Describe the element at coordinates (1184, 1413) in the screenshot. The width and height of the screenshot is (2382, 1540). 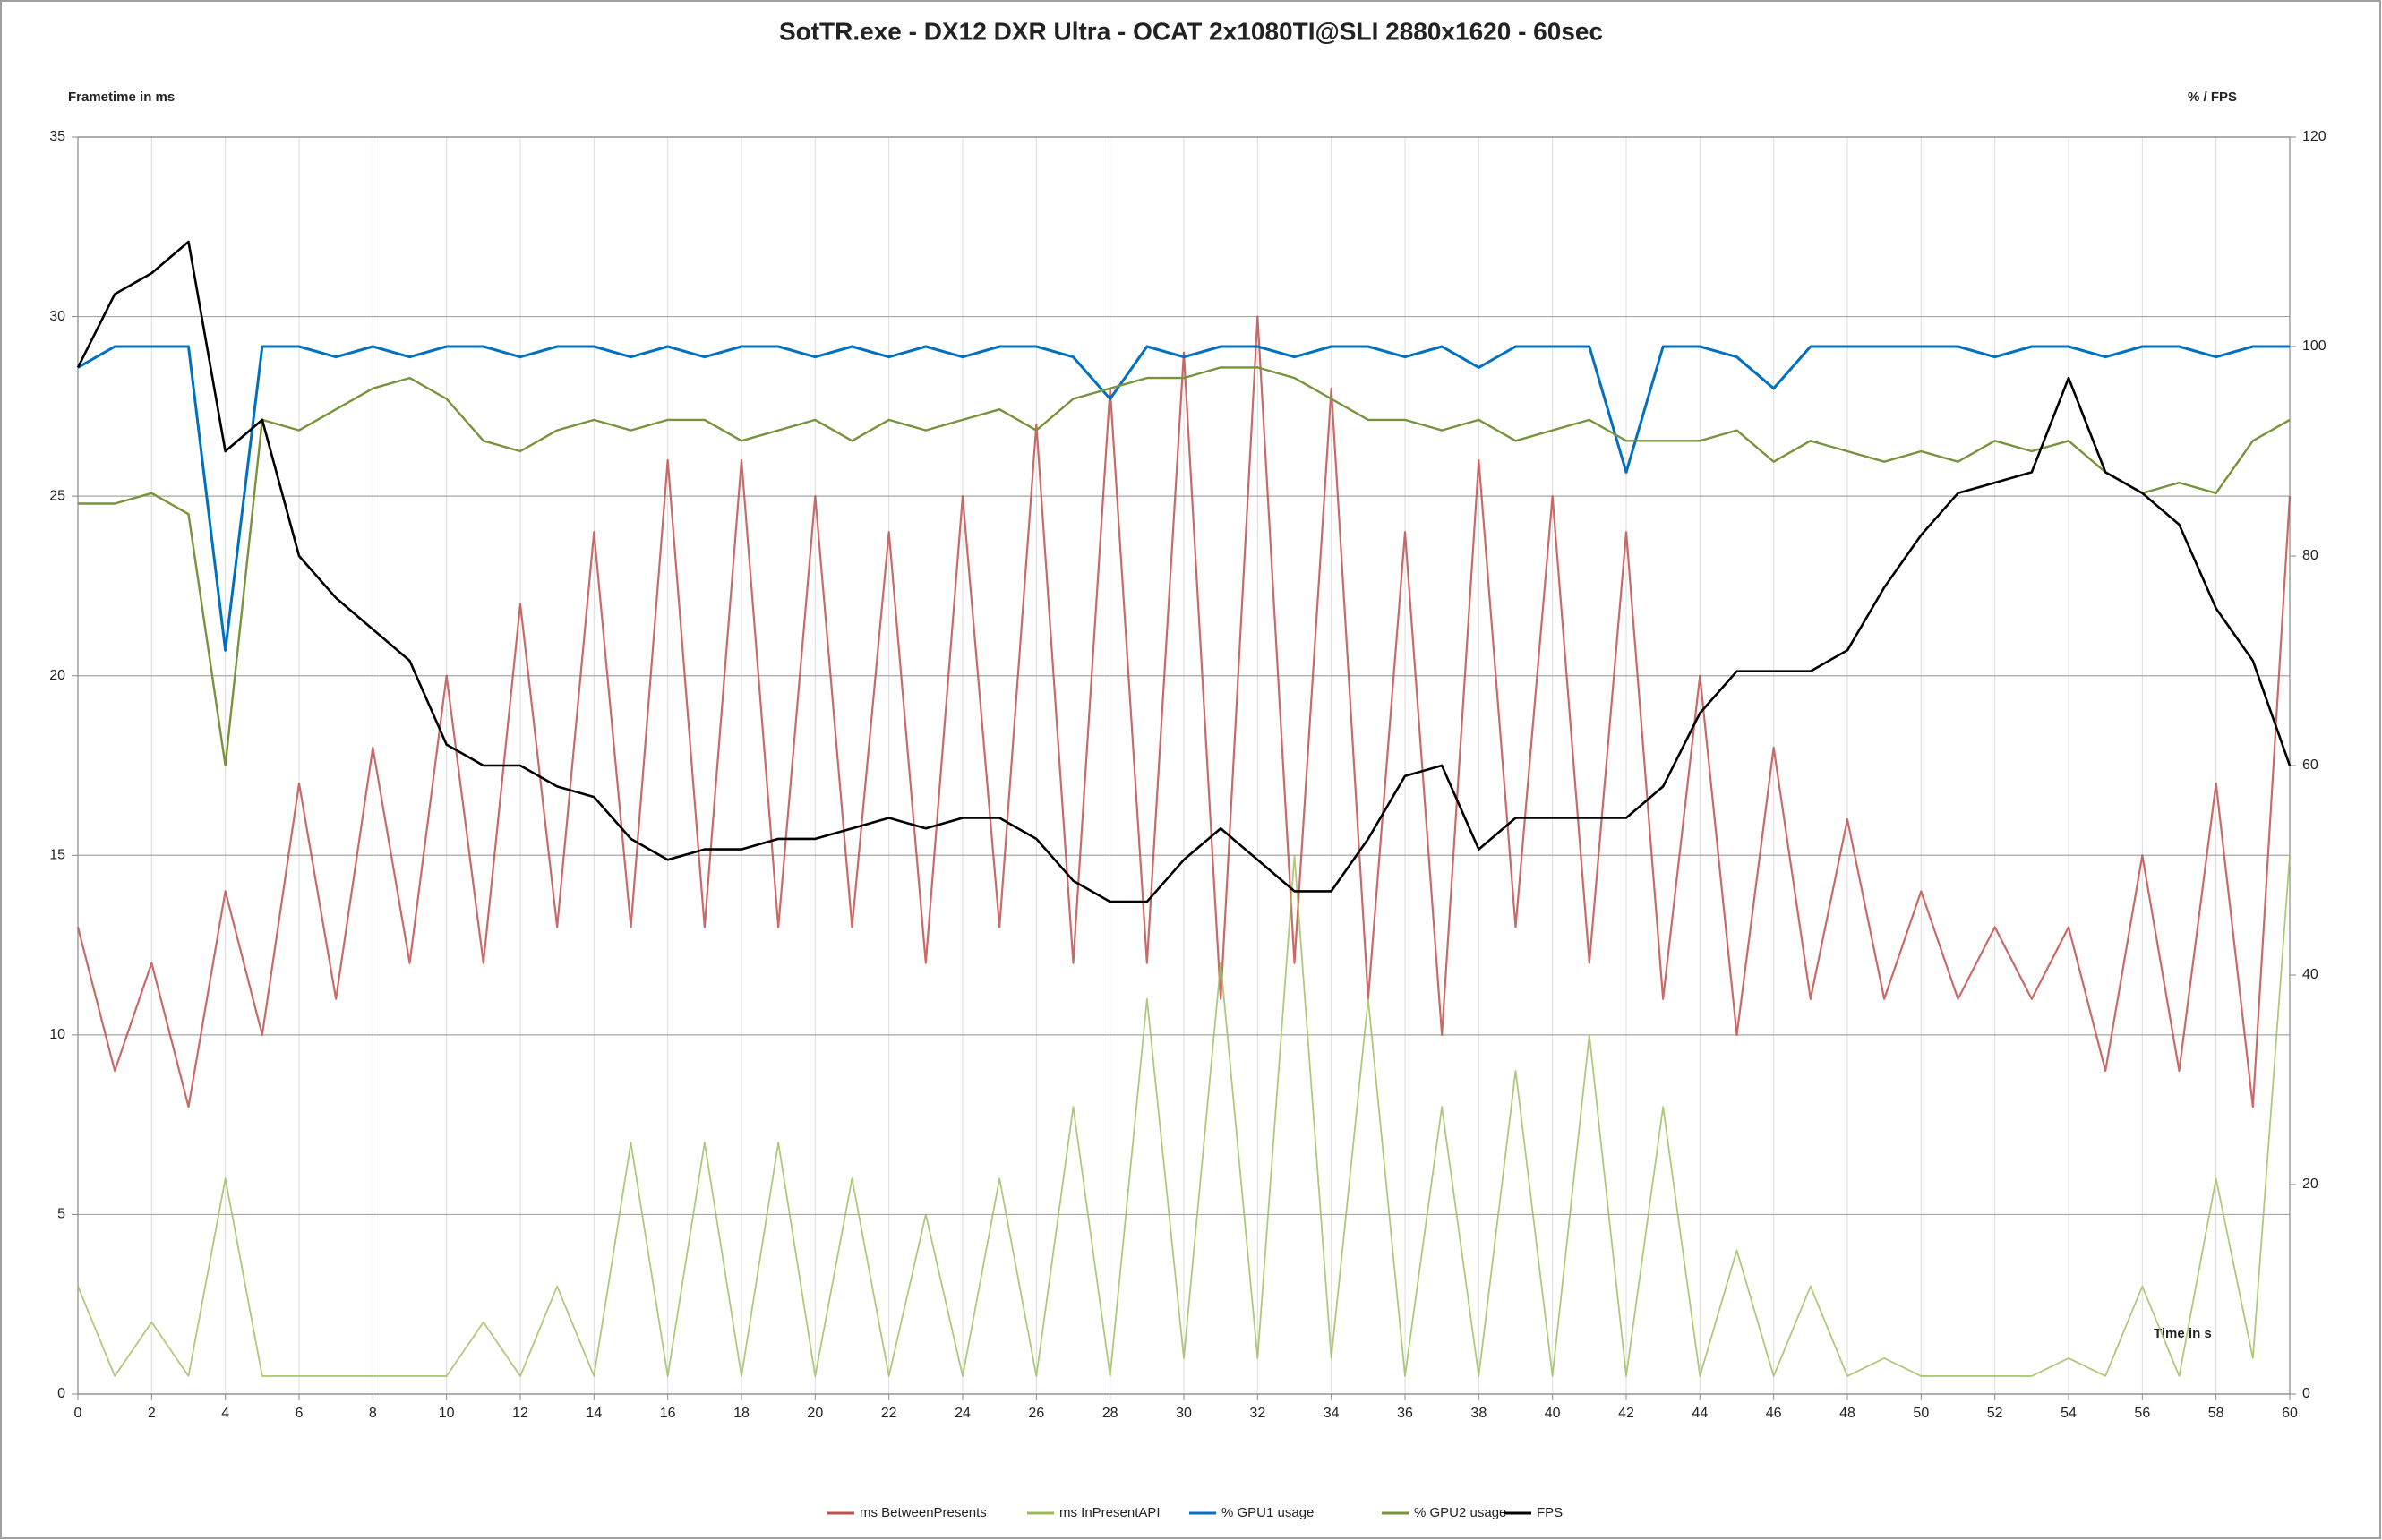
I see `x-tick-label: 30` at that location.